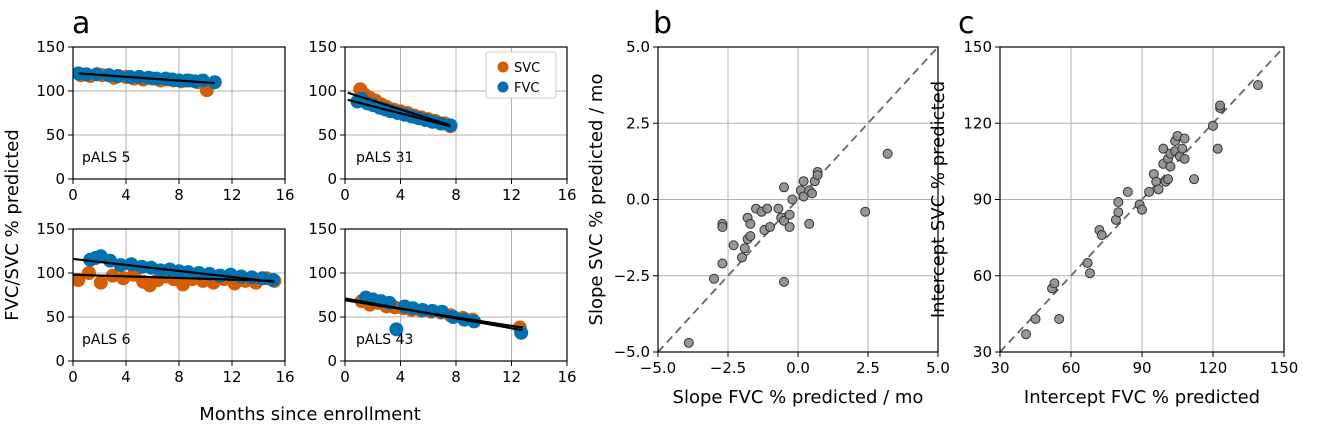  Describe the element at coordinates (728, 368) in the screenshot. I see `x-tick-label: −2.5` at that location.